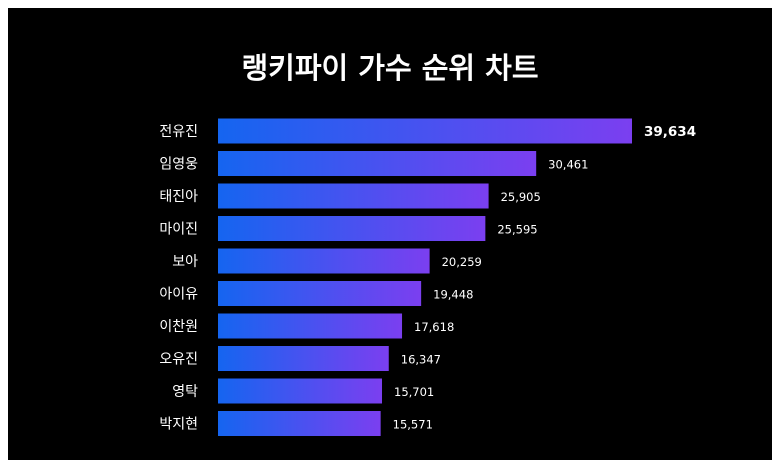 This screenshot has width=780, height=468. Describe the element at coordinates (178, 165) in the screenshot. I see `category-label: 임영웅` at that location.